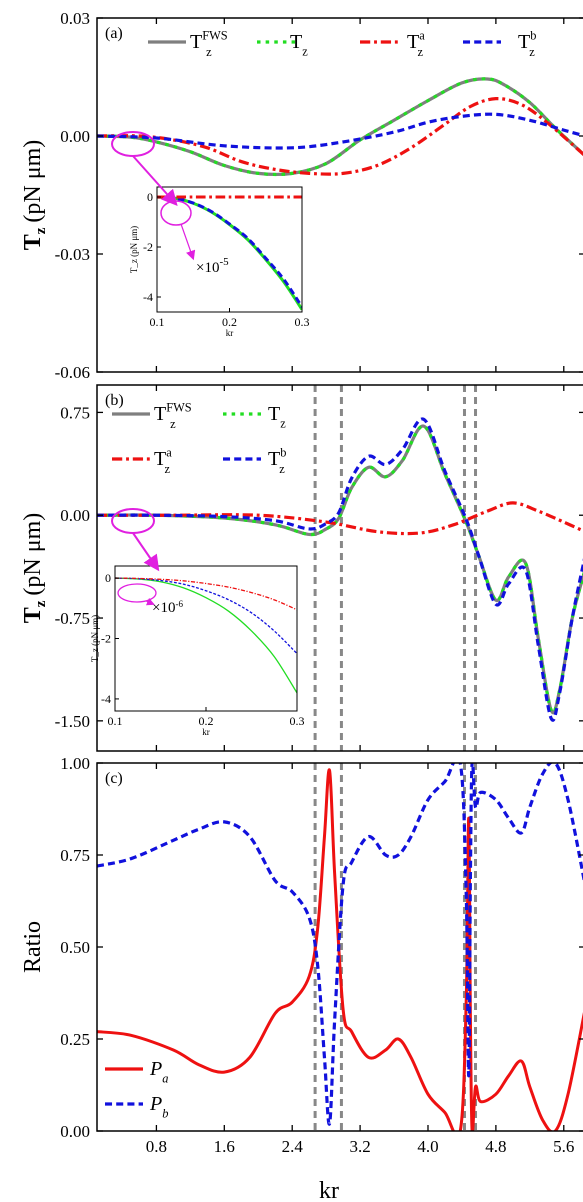  Describe the element at coordinates (133, 521) in the screenshot. I see `highlight-ellipse` at that location.